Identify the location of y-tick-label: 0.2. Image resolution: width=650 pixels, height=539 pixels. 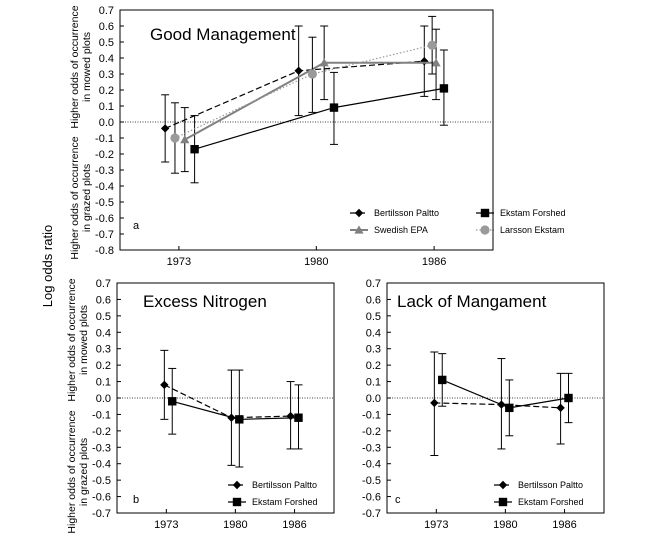
(373, 366).